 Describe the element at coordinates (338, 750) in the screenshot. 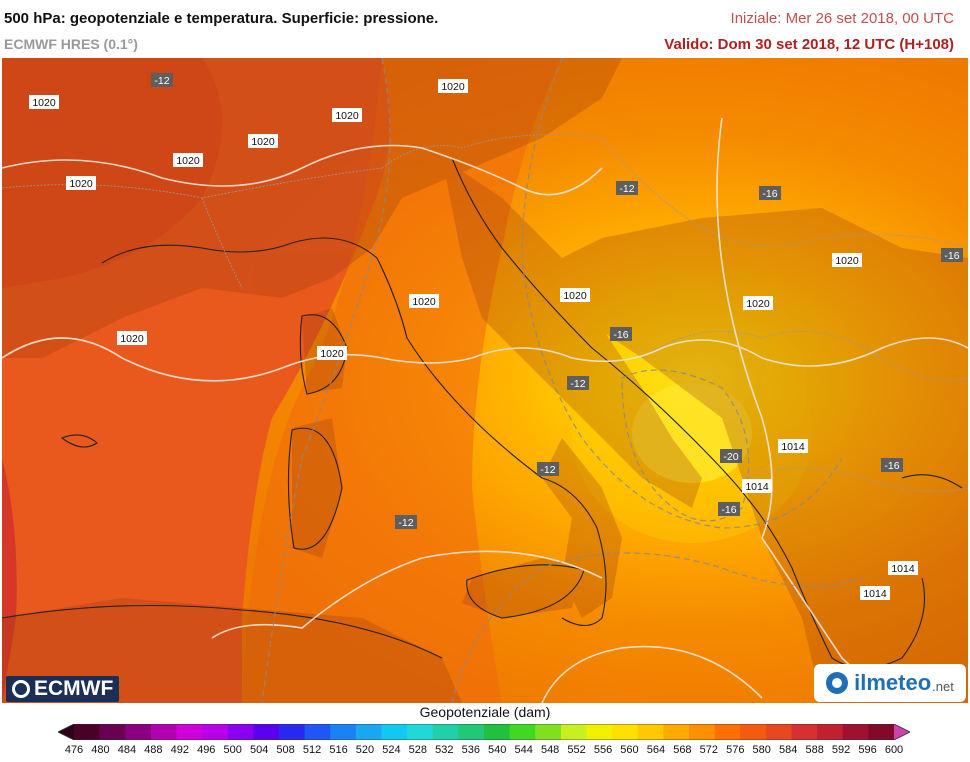

I see `colorbar-tick-label: 516` at that location.